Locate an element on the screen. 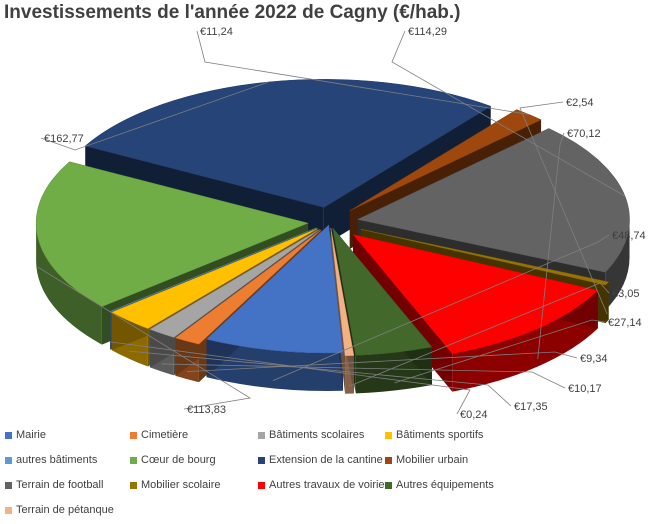 The image size is (652, 524). legend-label: Mairie is located at coordinates (31, 435).